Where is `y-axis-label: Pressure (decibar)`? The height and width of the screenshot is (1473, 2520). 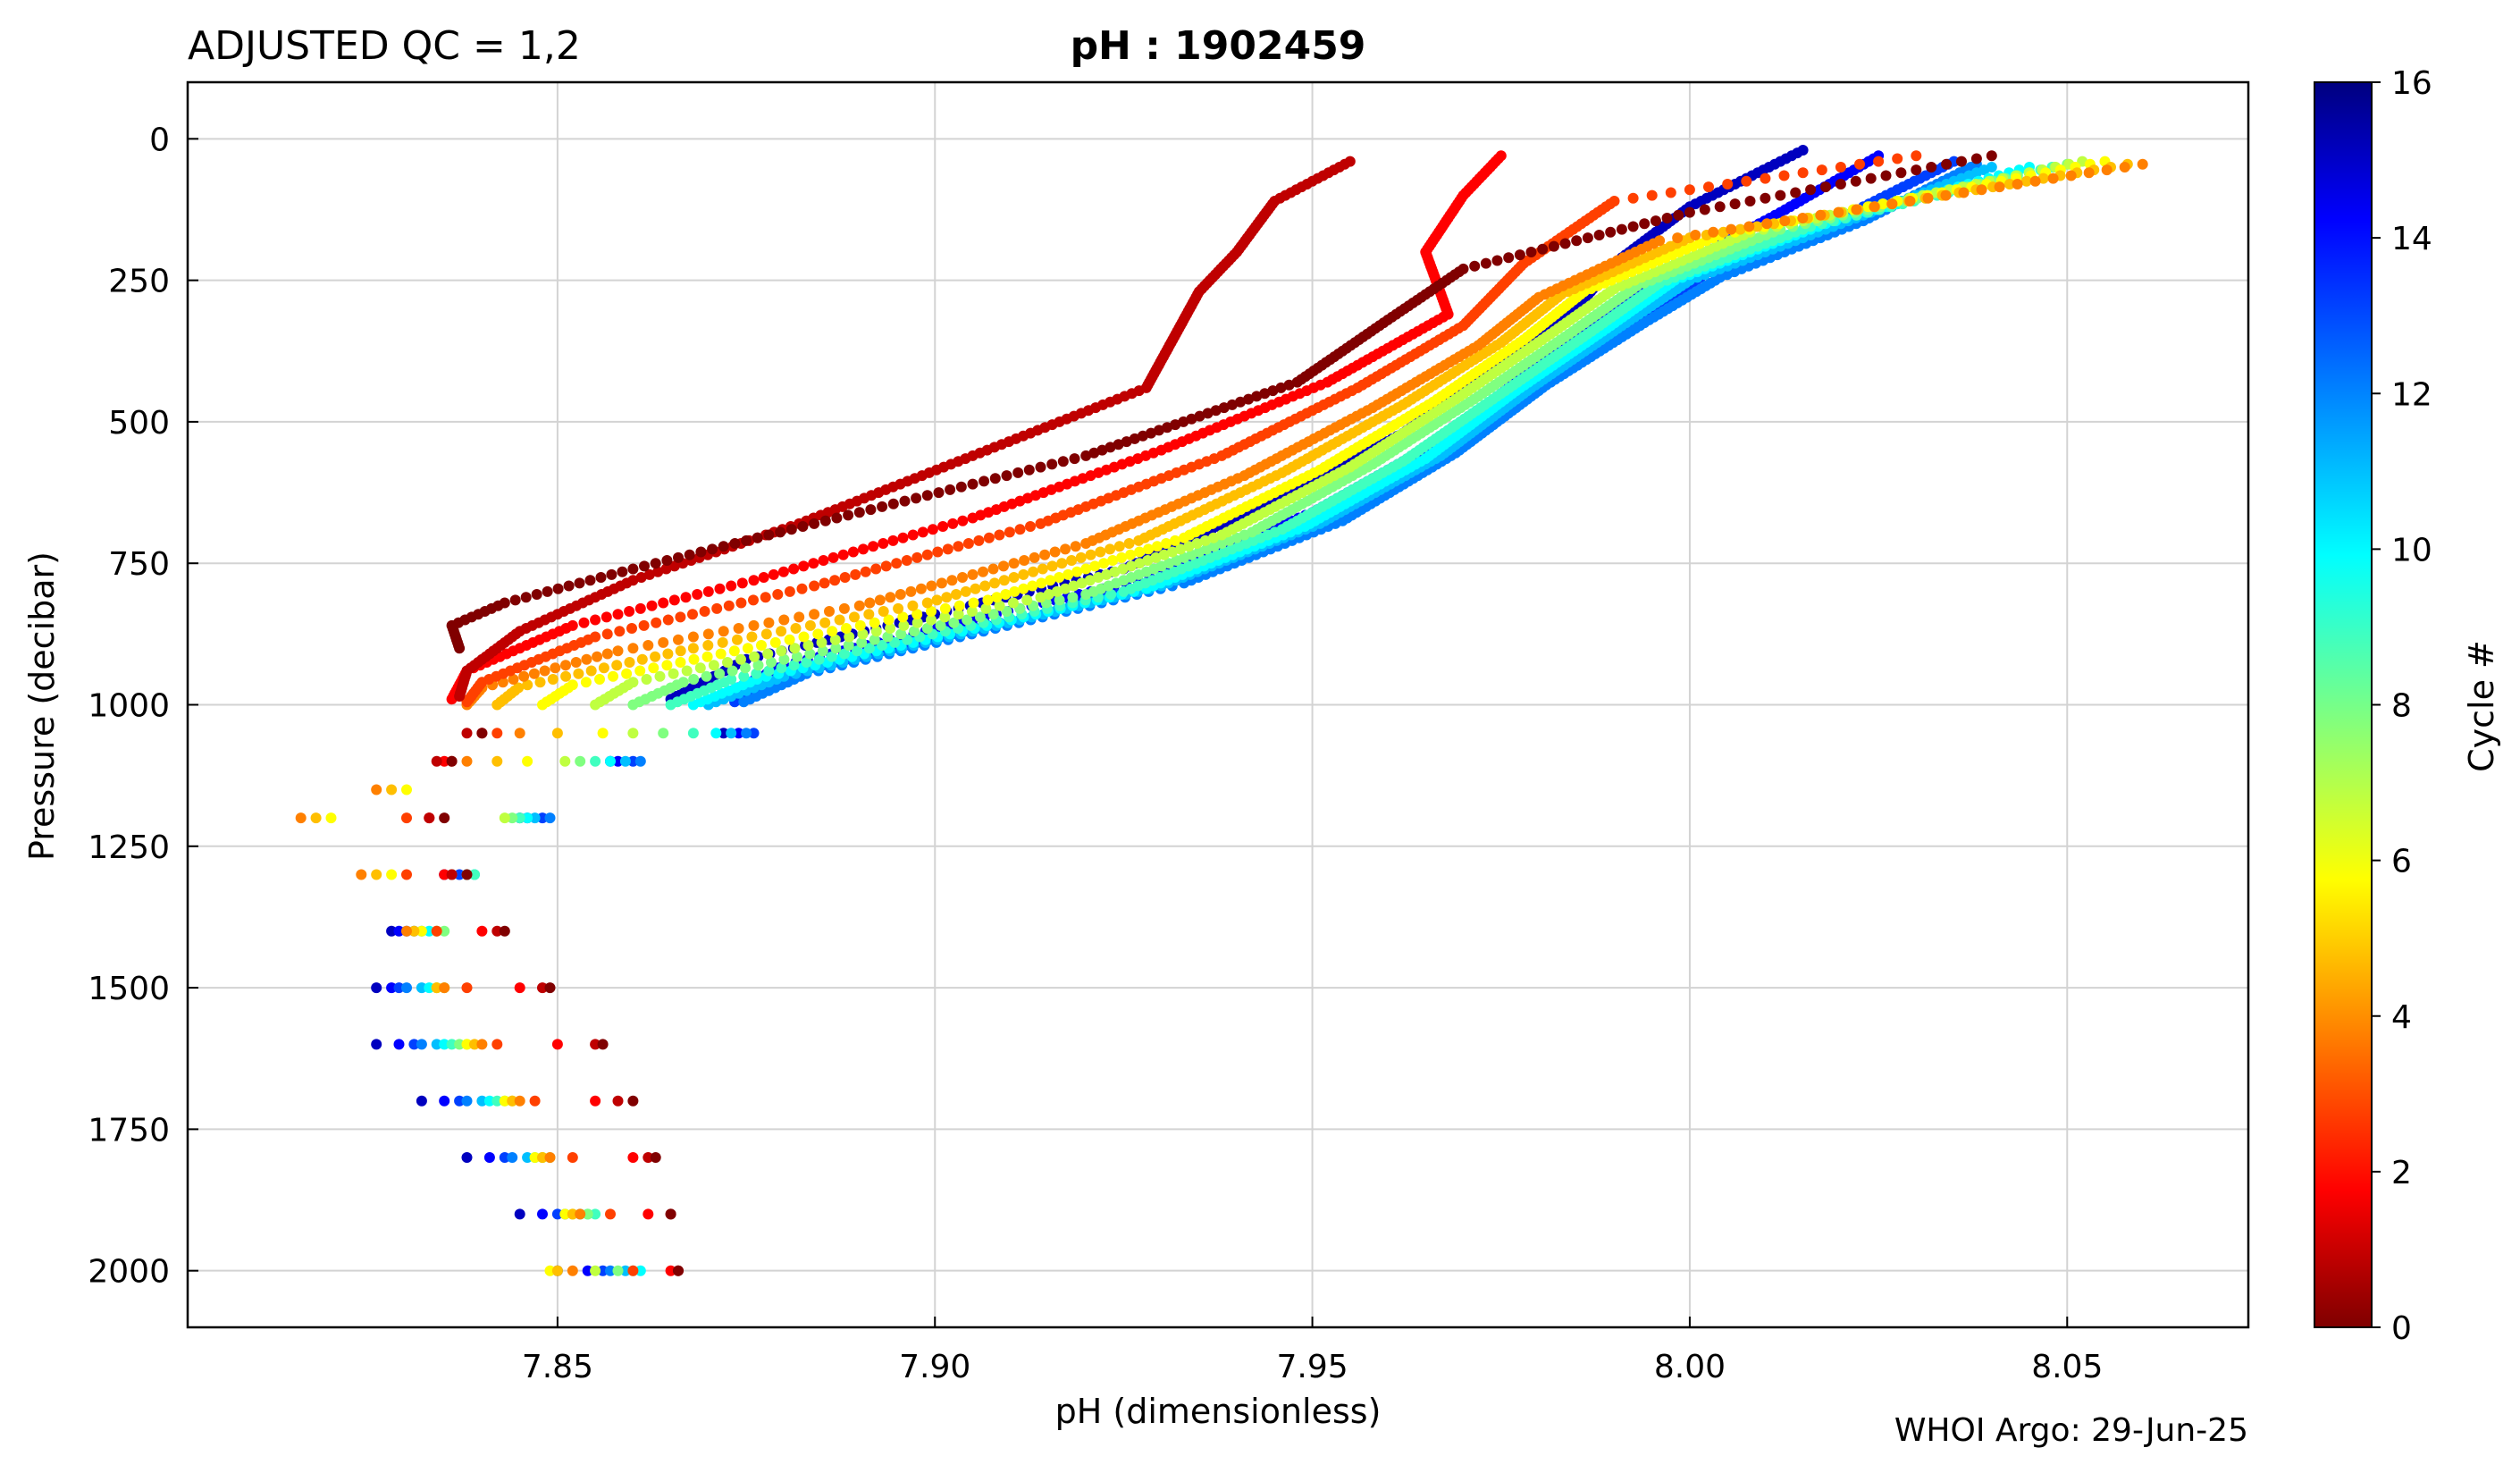 y-axis-label: Pressure (decibar) is located at coordinates (42, 706).